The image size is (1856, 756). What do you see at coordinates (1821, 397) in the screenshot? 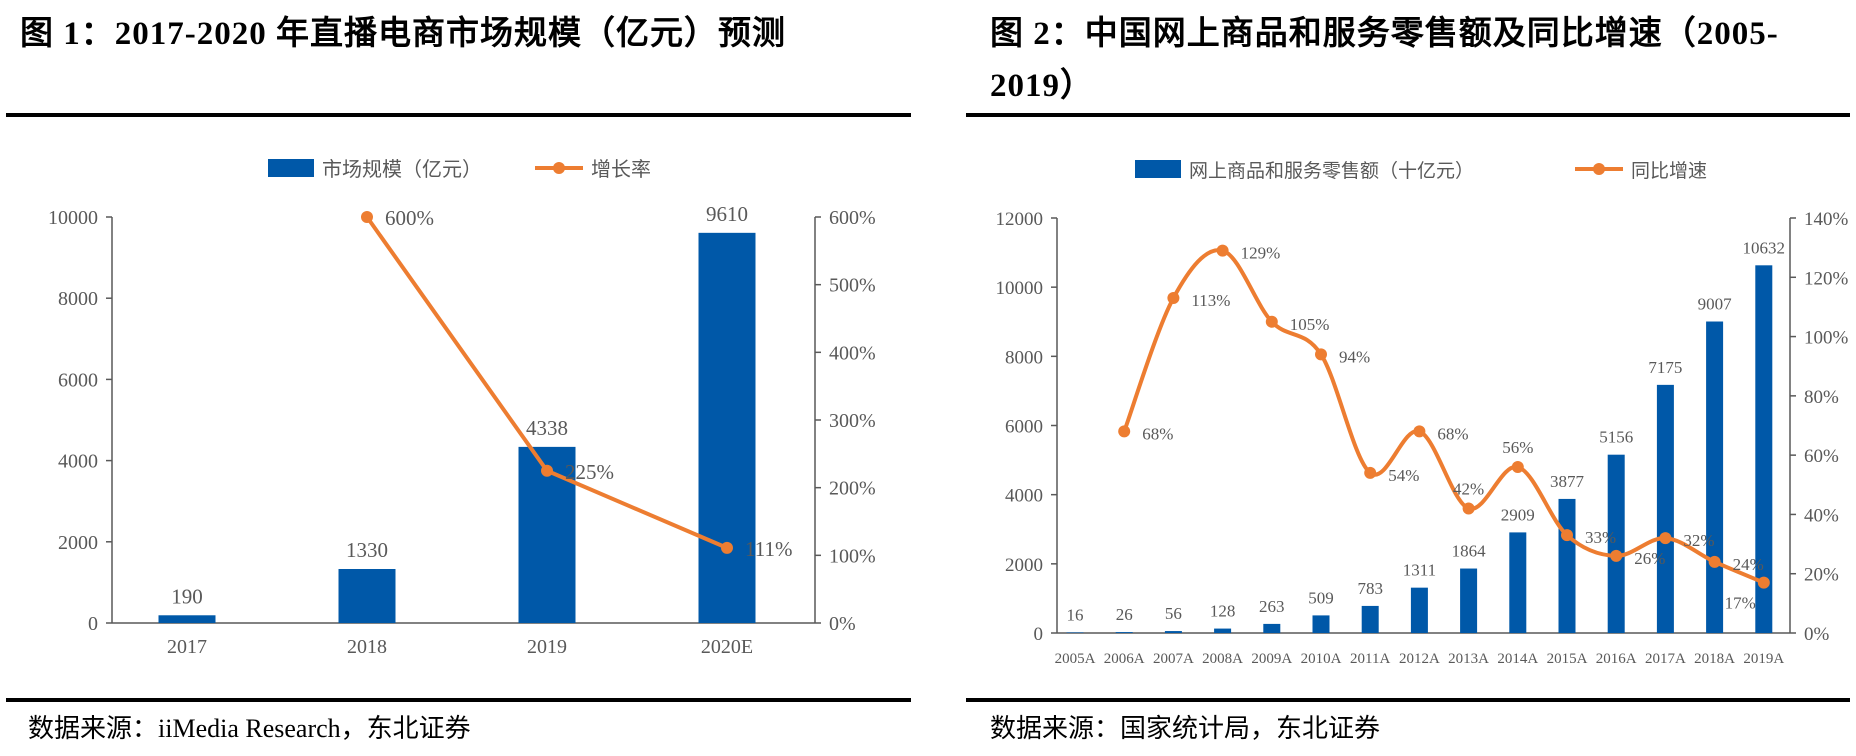
I see `chart2-right-tick-label: 80%` at bounding box center [1821, 397].